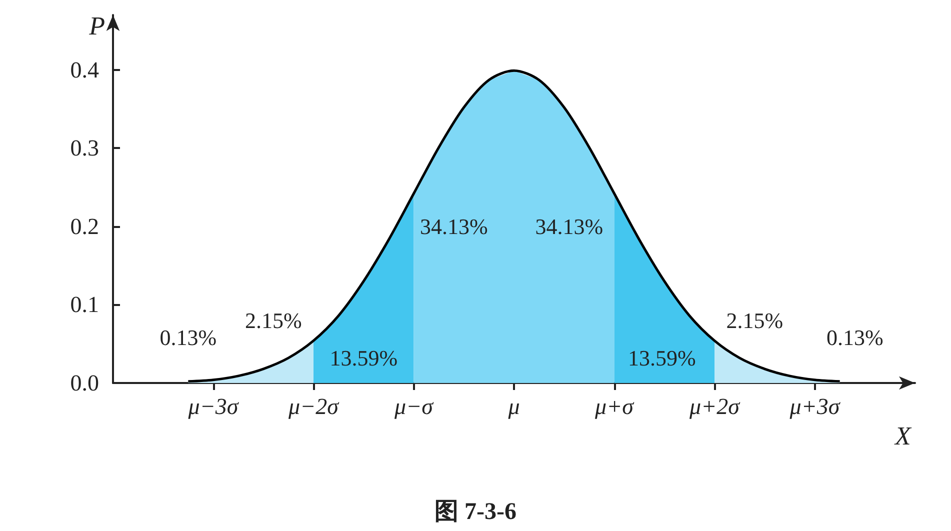 The height and width of the screenshot is (531, 951). What do you see at coordinates (84, 305) in the screenshot?
I see `y-tick-label: 0.1` at bounding box center [84, 305].